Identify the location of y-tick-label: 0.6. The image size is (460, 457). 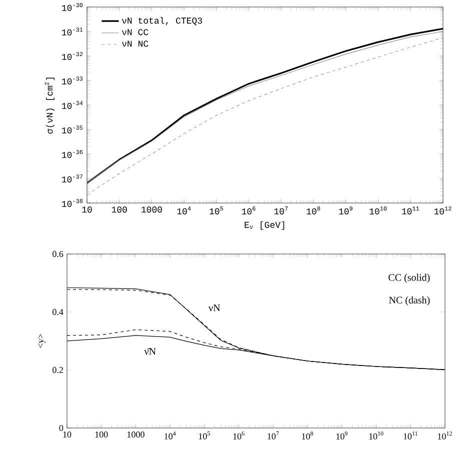
(58, 254).